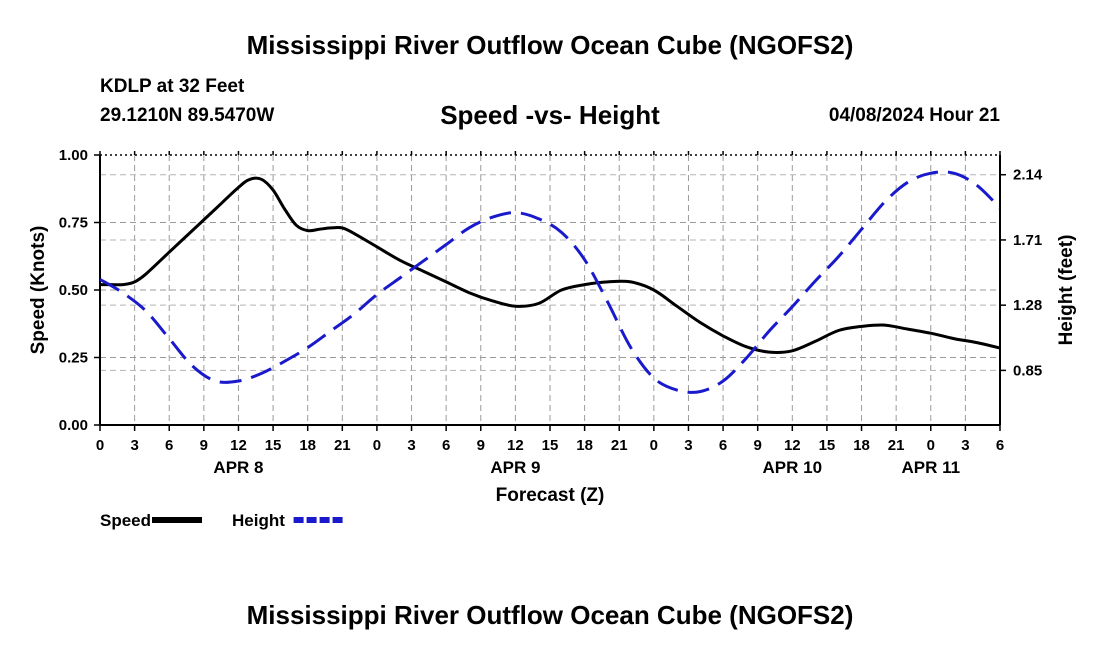 The width and height of the screenshot is (1100, 650). What do you see at coordinates (238, 467) in the screenshot?
I see `day-label: APR 8` at bounding box center [238, 467].